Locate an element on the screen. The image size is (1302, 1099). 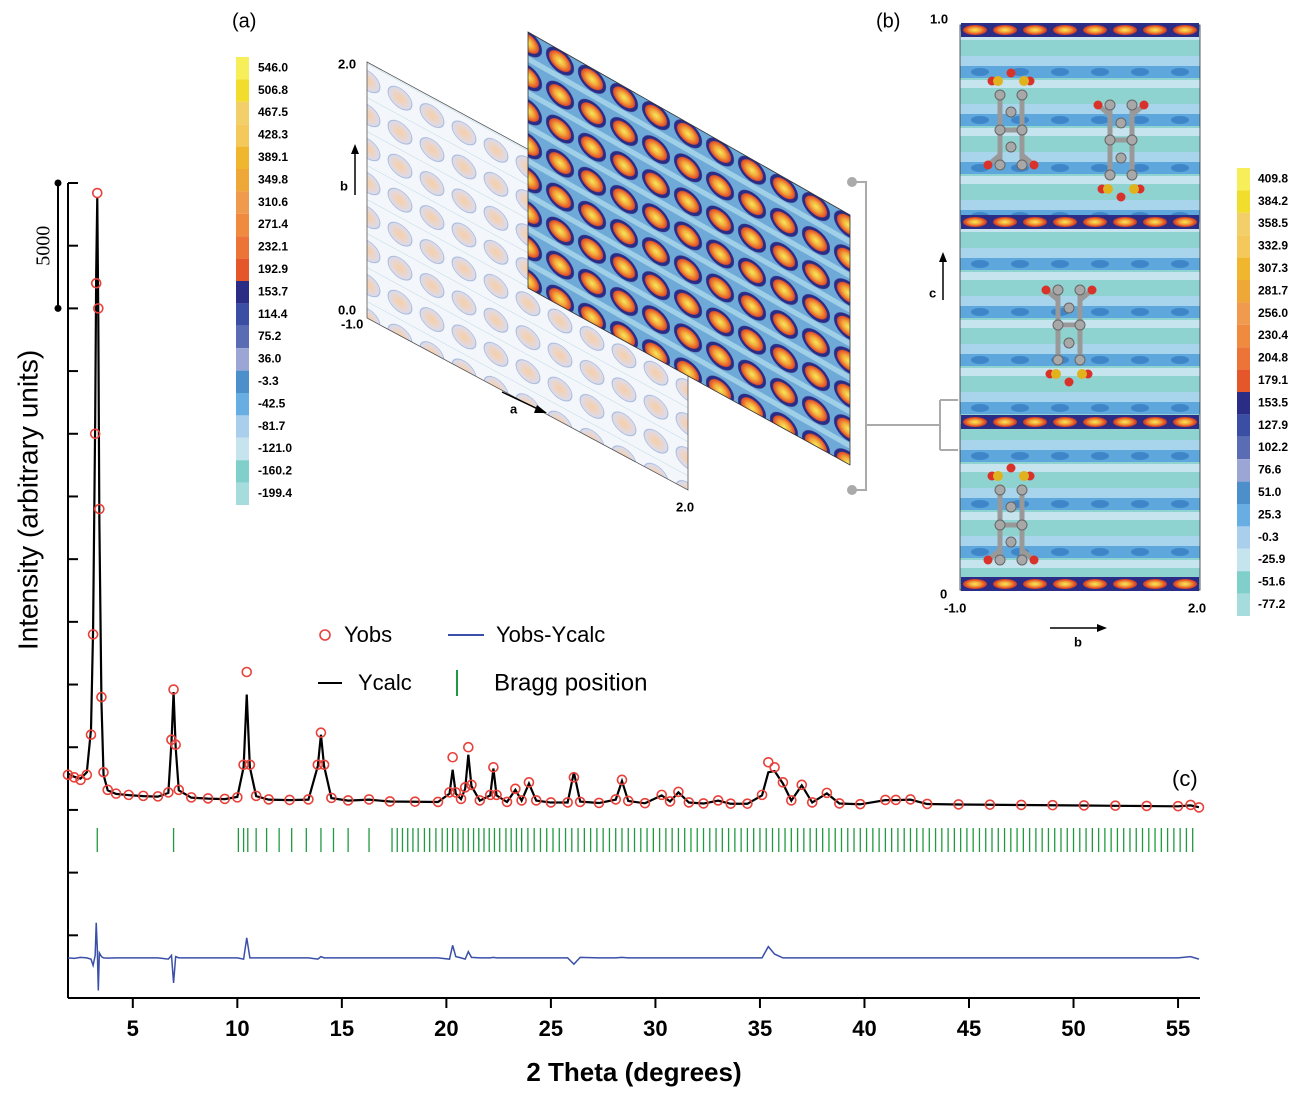
colorbar-label: -42.5 is located at coordinates (272, 403).